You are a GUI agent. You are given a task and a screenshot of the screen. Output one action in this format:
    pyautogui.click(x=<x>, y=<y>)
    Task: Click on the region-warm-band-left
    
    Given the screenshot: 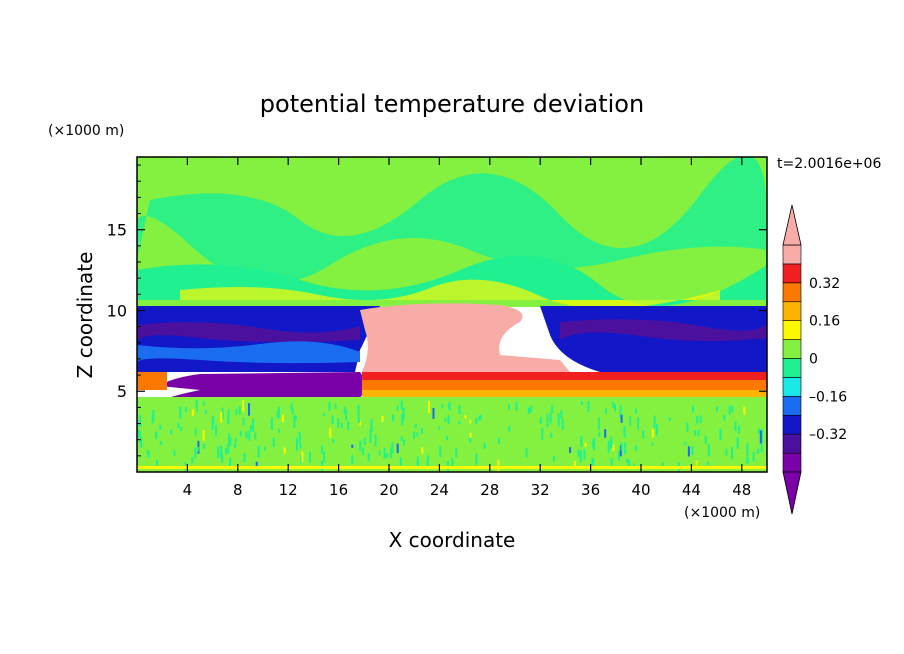 What is the action you would take?
    pyautogui.click(x=152, y=381)
    